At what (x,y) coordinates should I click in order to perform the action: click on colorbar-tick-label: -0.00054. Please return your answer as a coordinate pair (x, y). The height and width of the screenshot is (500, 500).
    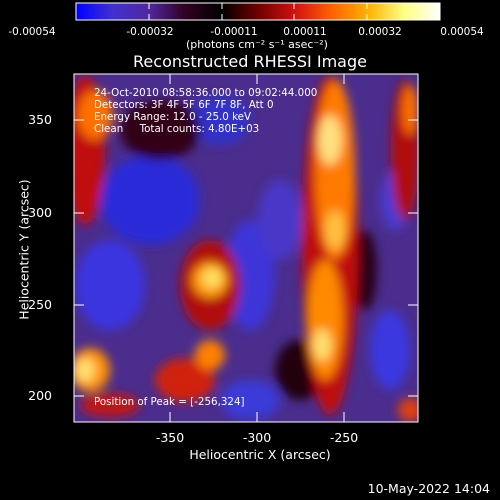
    Looking at the image, I should click on (32, 32).